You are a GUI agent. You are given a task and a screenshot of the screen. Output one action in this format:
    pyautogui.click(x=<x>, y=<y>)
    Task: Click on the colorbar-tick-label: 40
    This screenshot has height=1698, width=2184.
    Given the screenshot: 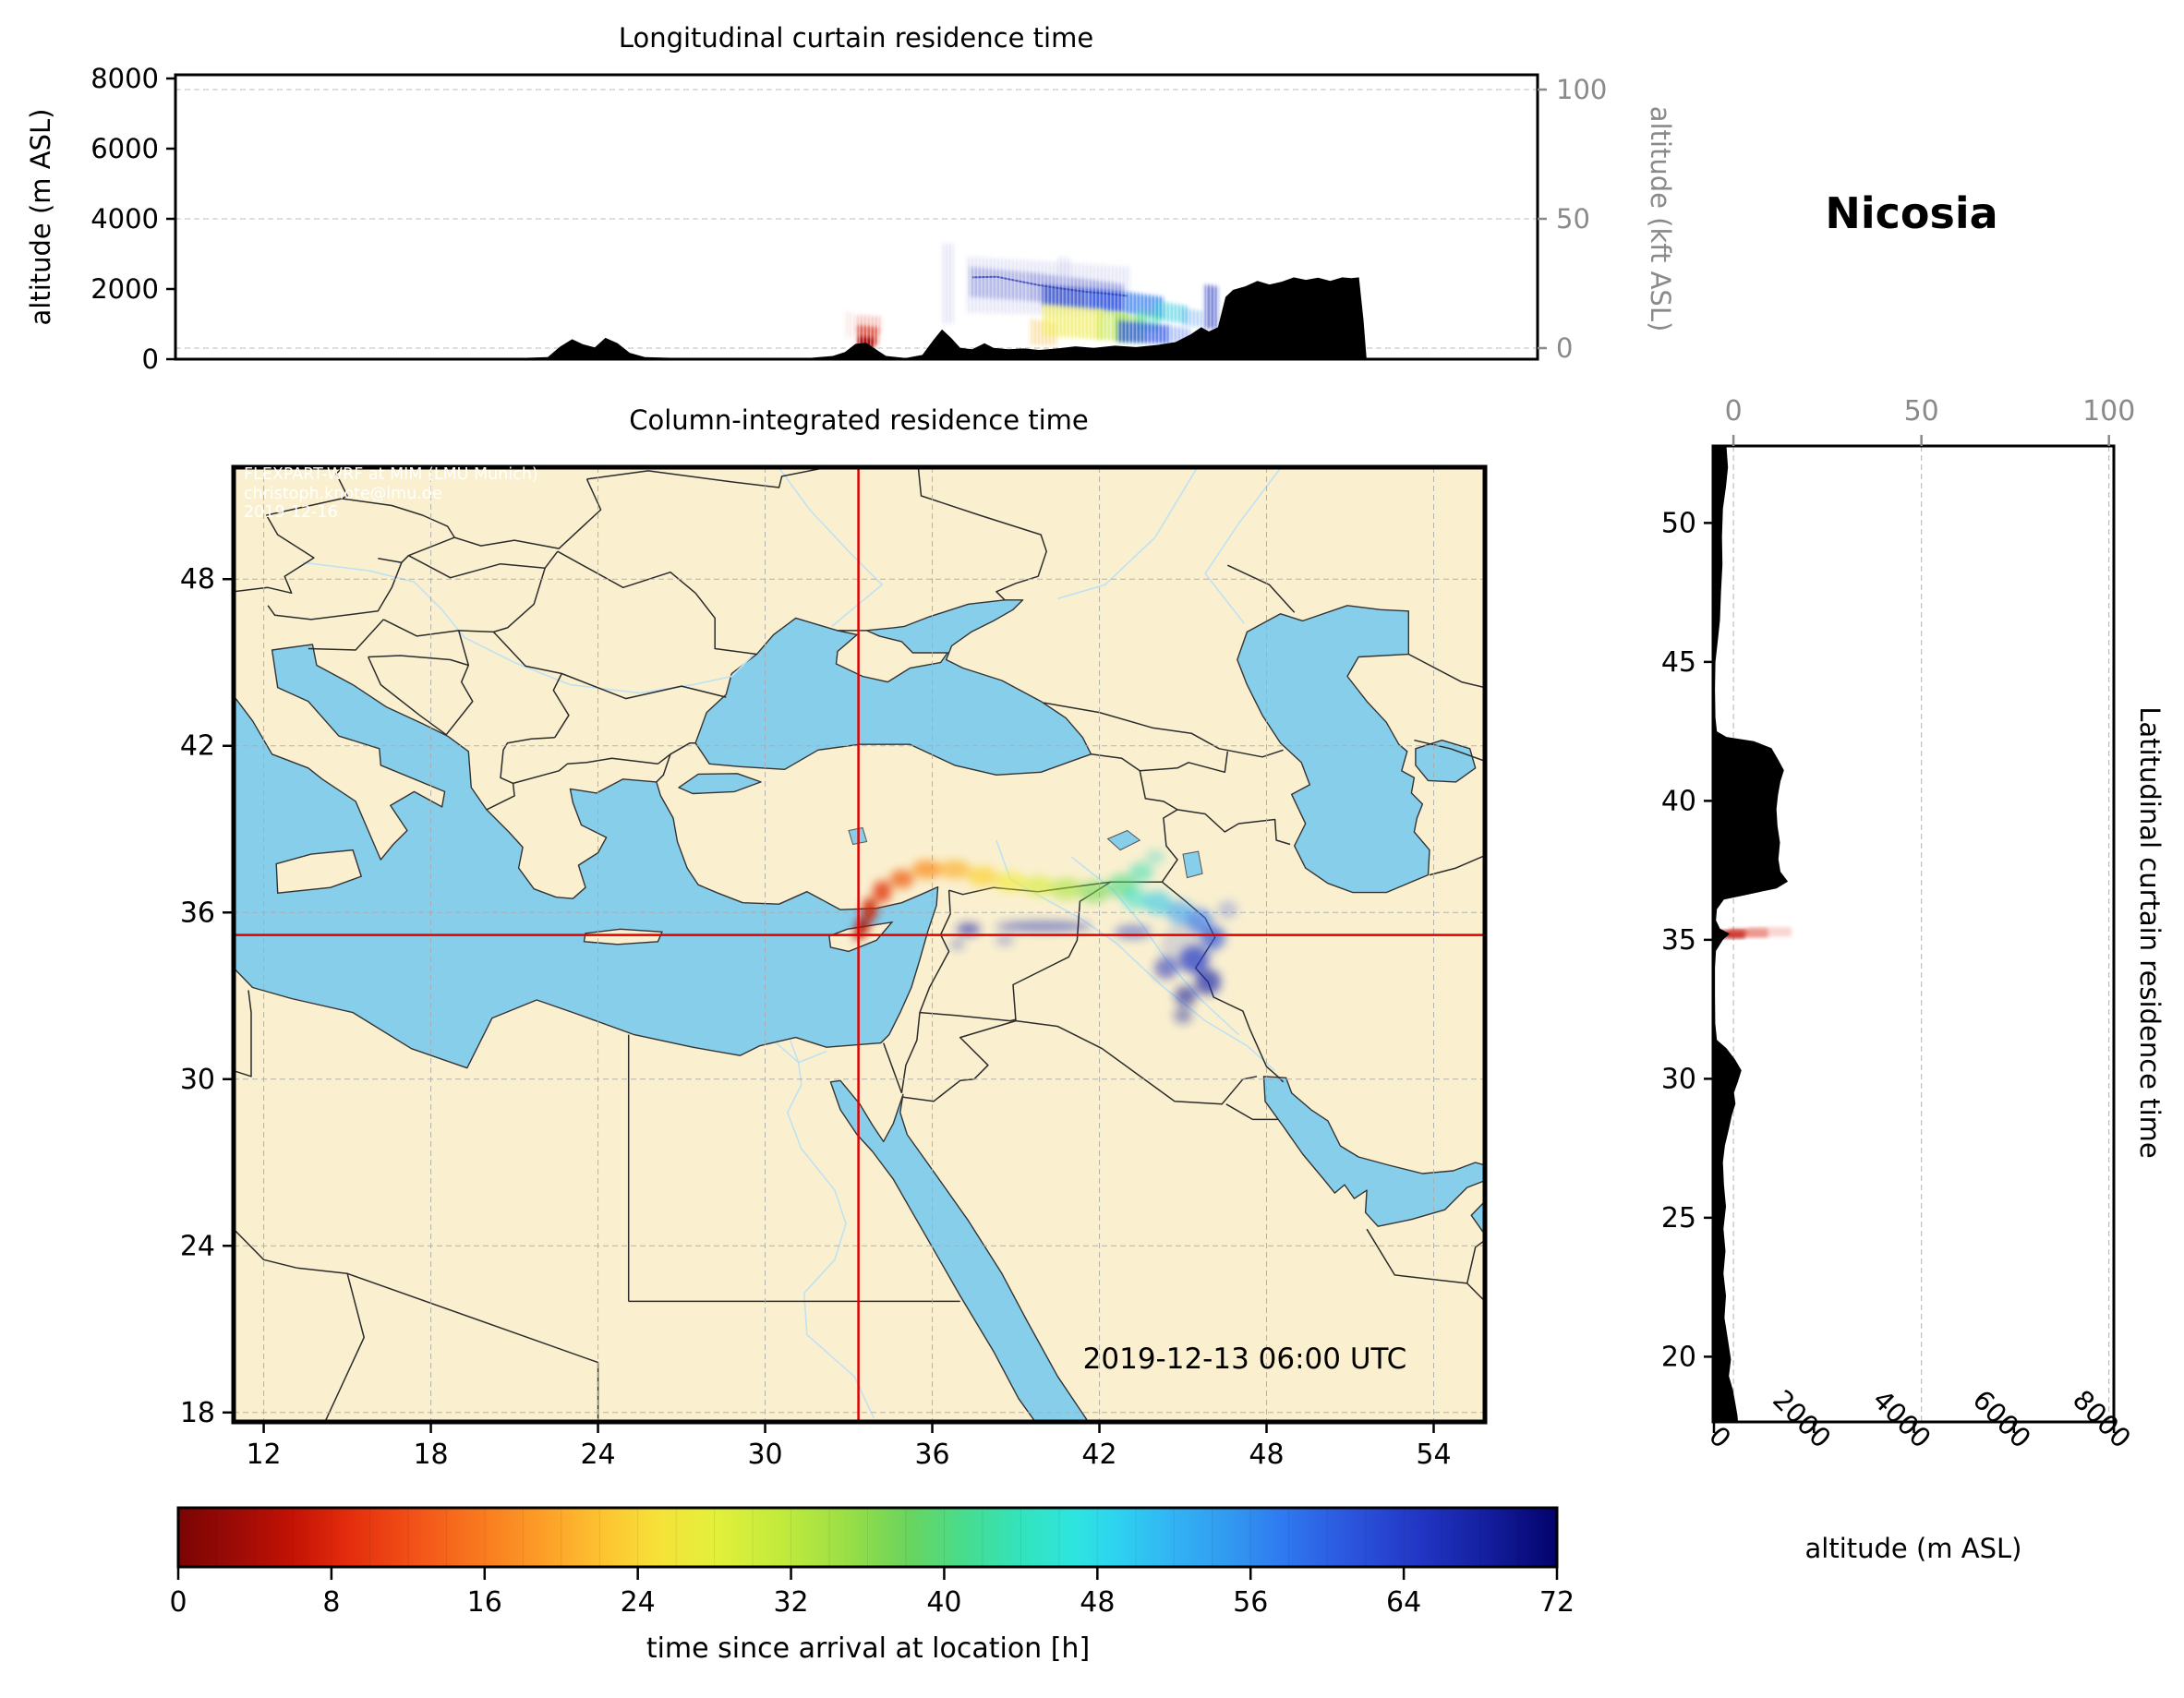 What is the action you would take?
    pyautogui.click(x=943, y=1602)
    